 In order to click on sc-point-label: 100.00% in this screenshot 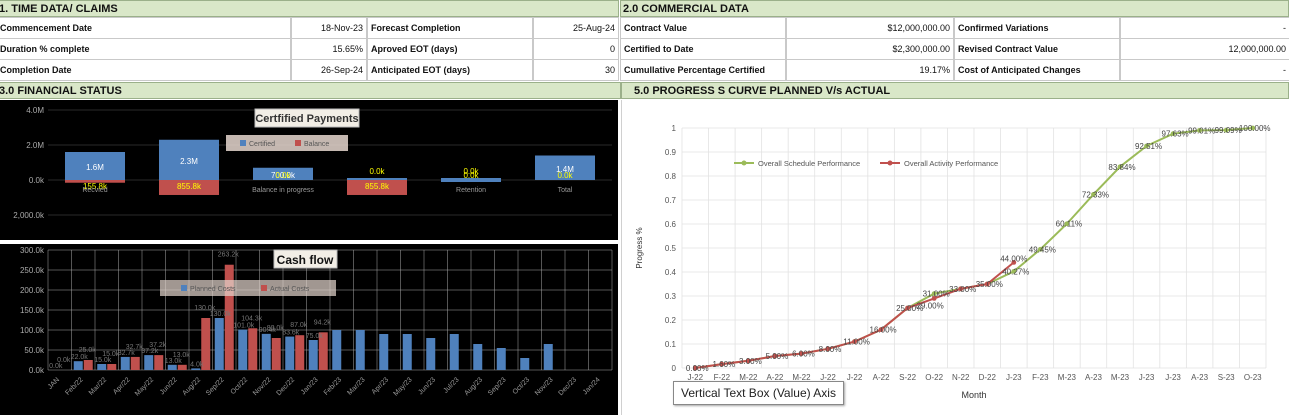, I will do `click(1255, 128)`.